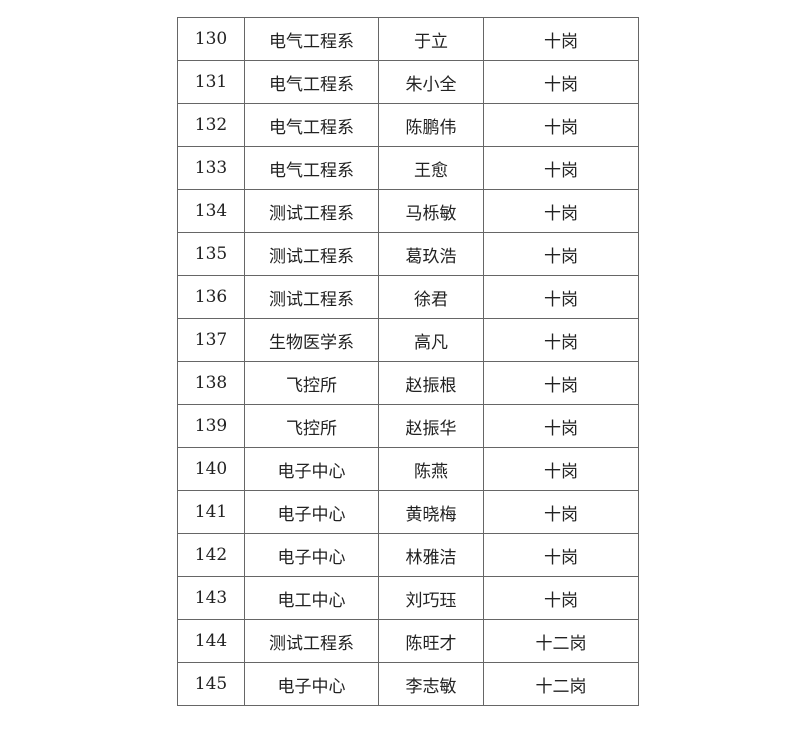 The height and width of the screenshot is (741, 799). What do you see at coordinates (431, 211) in the screenshot?
I see `cell-name: 马栎敏` at bounding box center [431, 211].